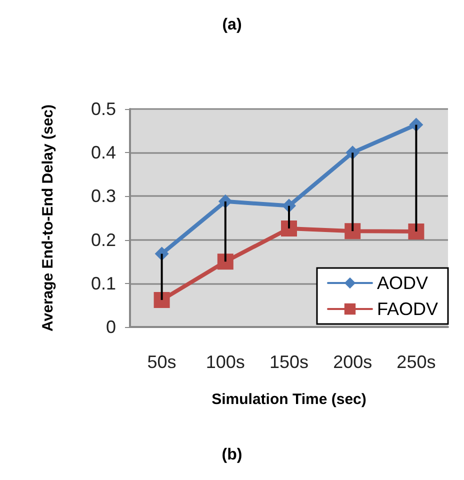 The height and width of the screenshot is (480, 464). What do you see at coordinates (48, 218) in the screenshot?
I see `y-axis-title: Average End-to-End Delay (sec)` at bounding box center [48, 218].